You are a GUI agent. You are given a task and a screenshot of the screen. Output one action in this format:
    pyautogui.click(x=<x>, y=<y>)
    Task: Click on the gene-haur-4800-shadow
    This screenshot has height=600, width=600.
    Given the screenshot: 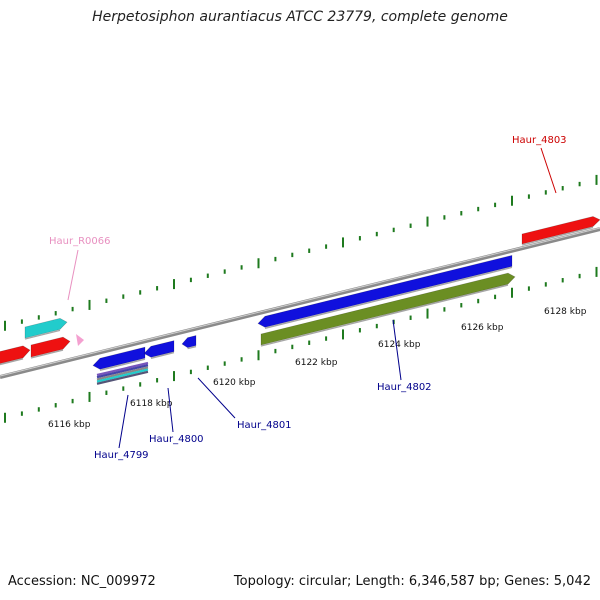 What is the action you would take?
    pyautogui.click(x=162, y=355)
    